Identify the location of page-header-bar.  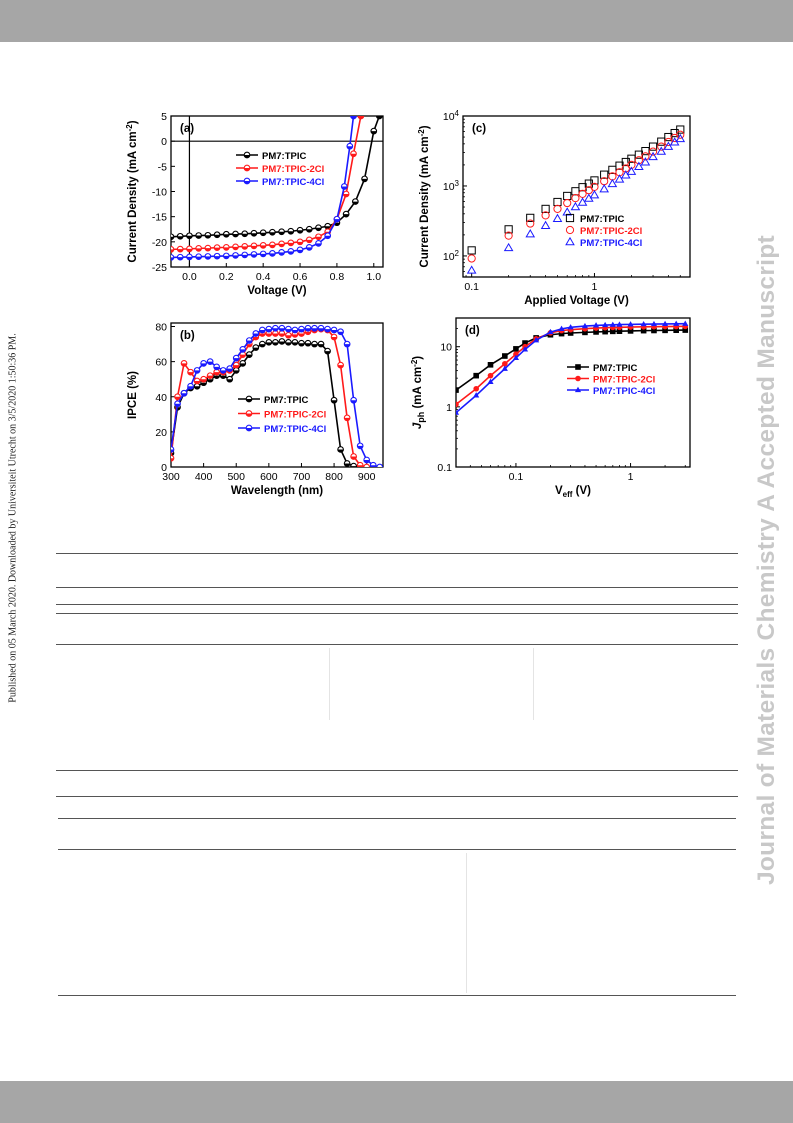
(396, 21).